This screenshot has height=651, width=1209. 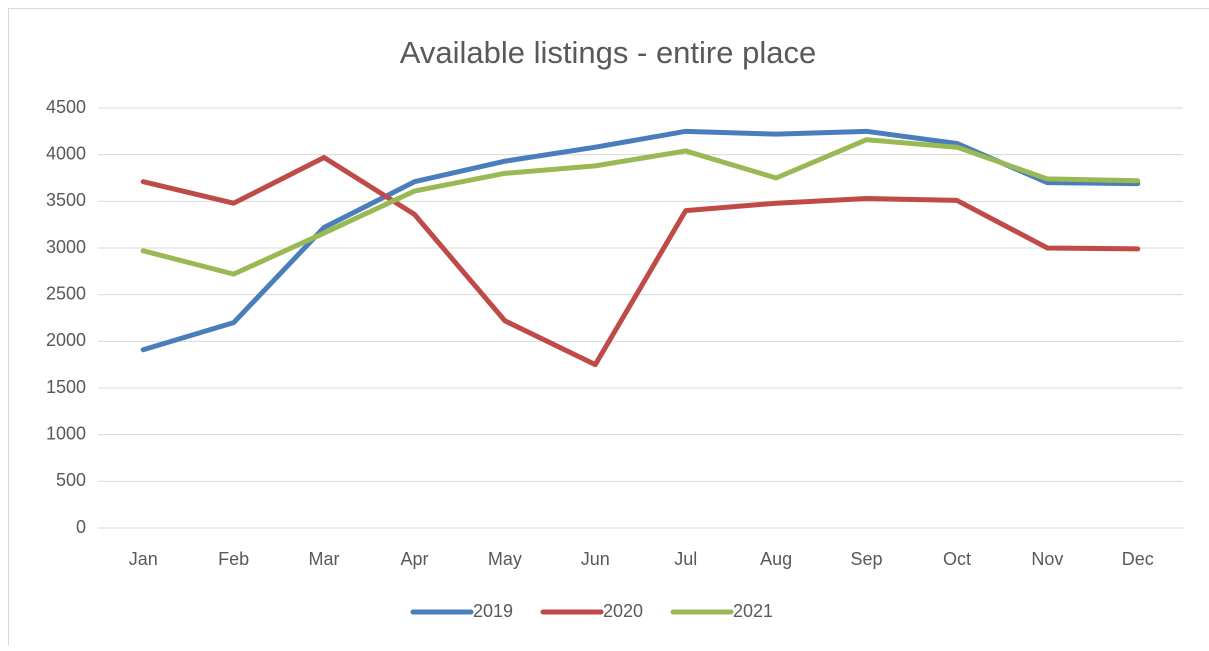 What do you see at coordinates (66, 340) in the screenshot?
I see `y-tick-label: 2000` at bounding box center [66, 340].